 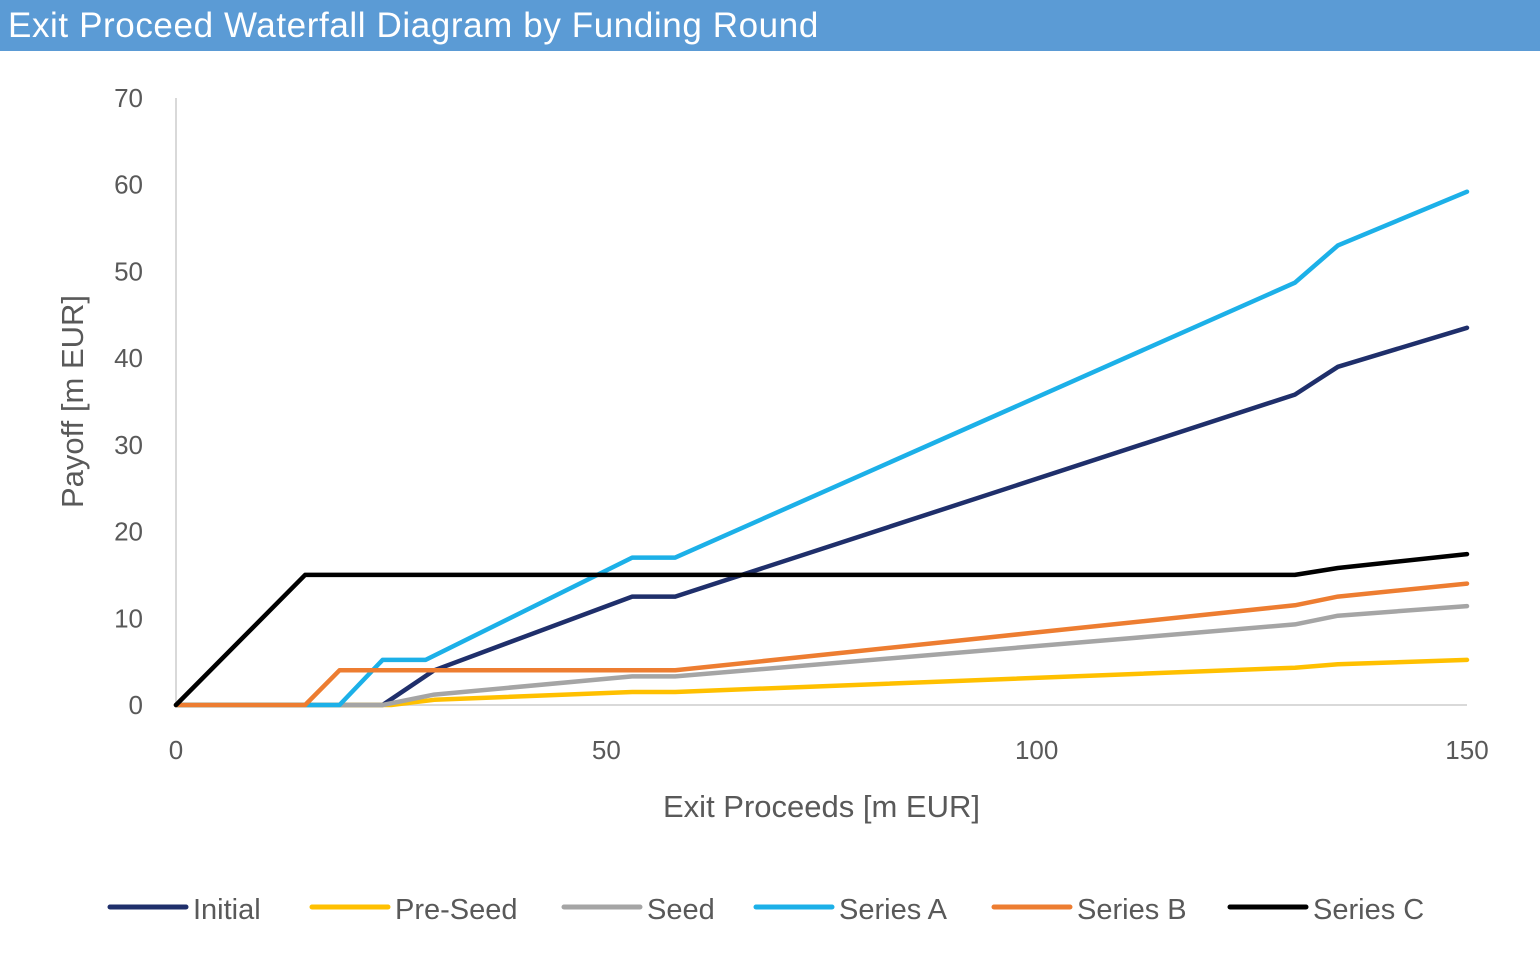 What do you see at coordinates (821, 806) in the screenshot?
I see `x-axis-label: Exit Proceeds [m EUR]` at bounding box center [821, 806].